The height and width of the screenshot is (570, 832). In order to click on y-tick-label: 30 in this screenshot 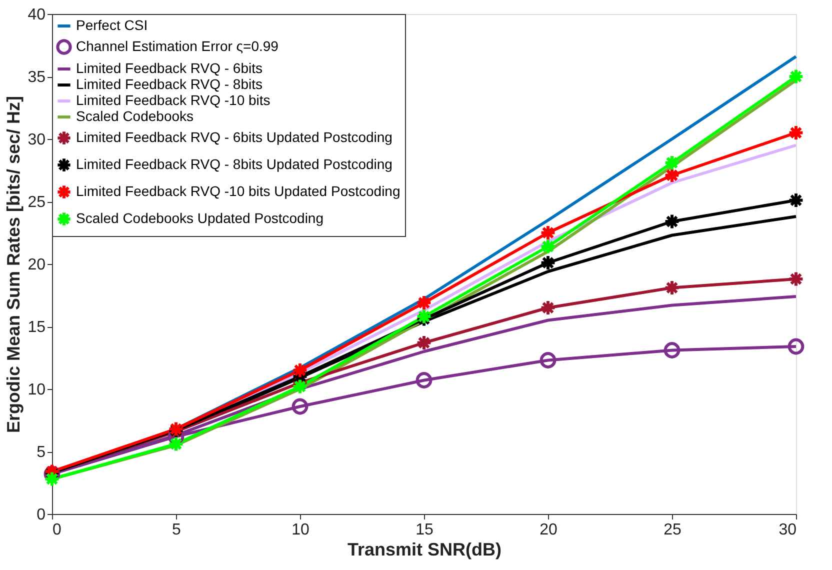, I will do `click(37, 140)`.